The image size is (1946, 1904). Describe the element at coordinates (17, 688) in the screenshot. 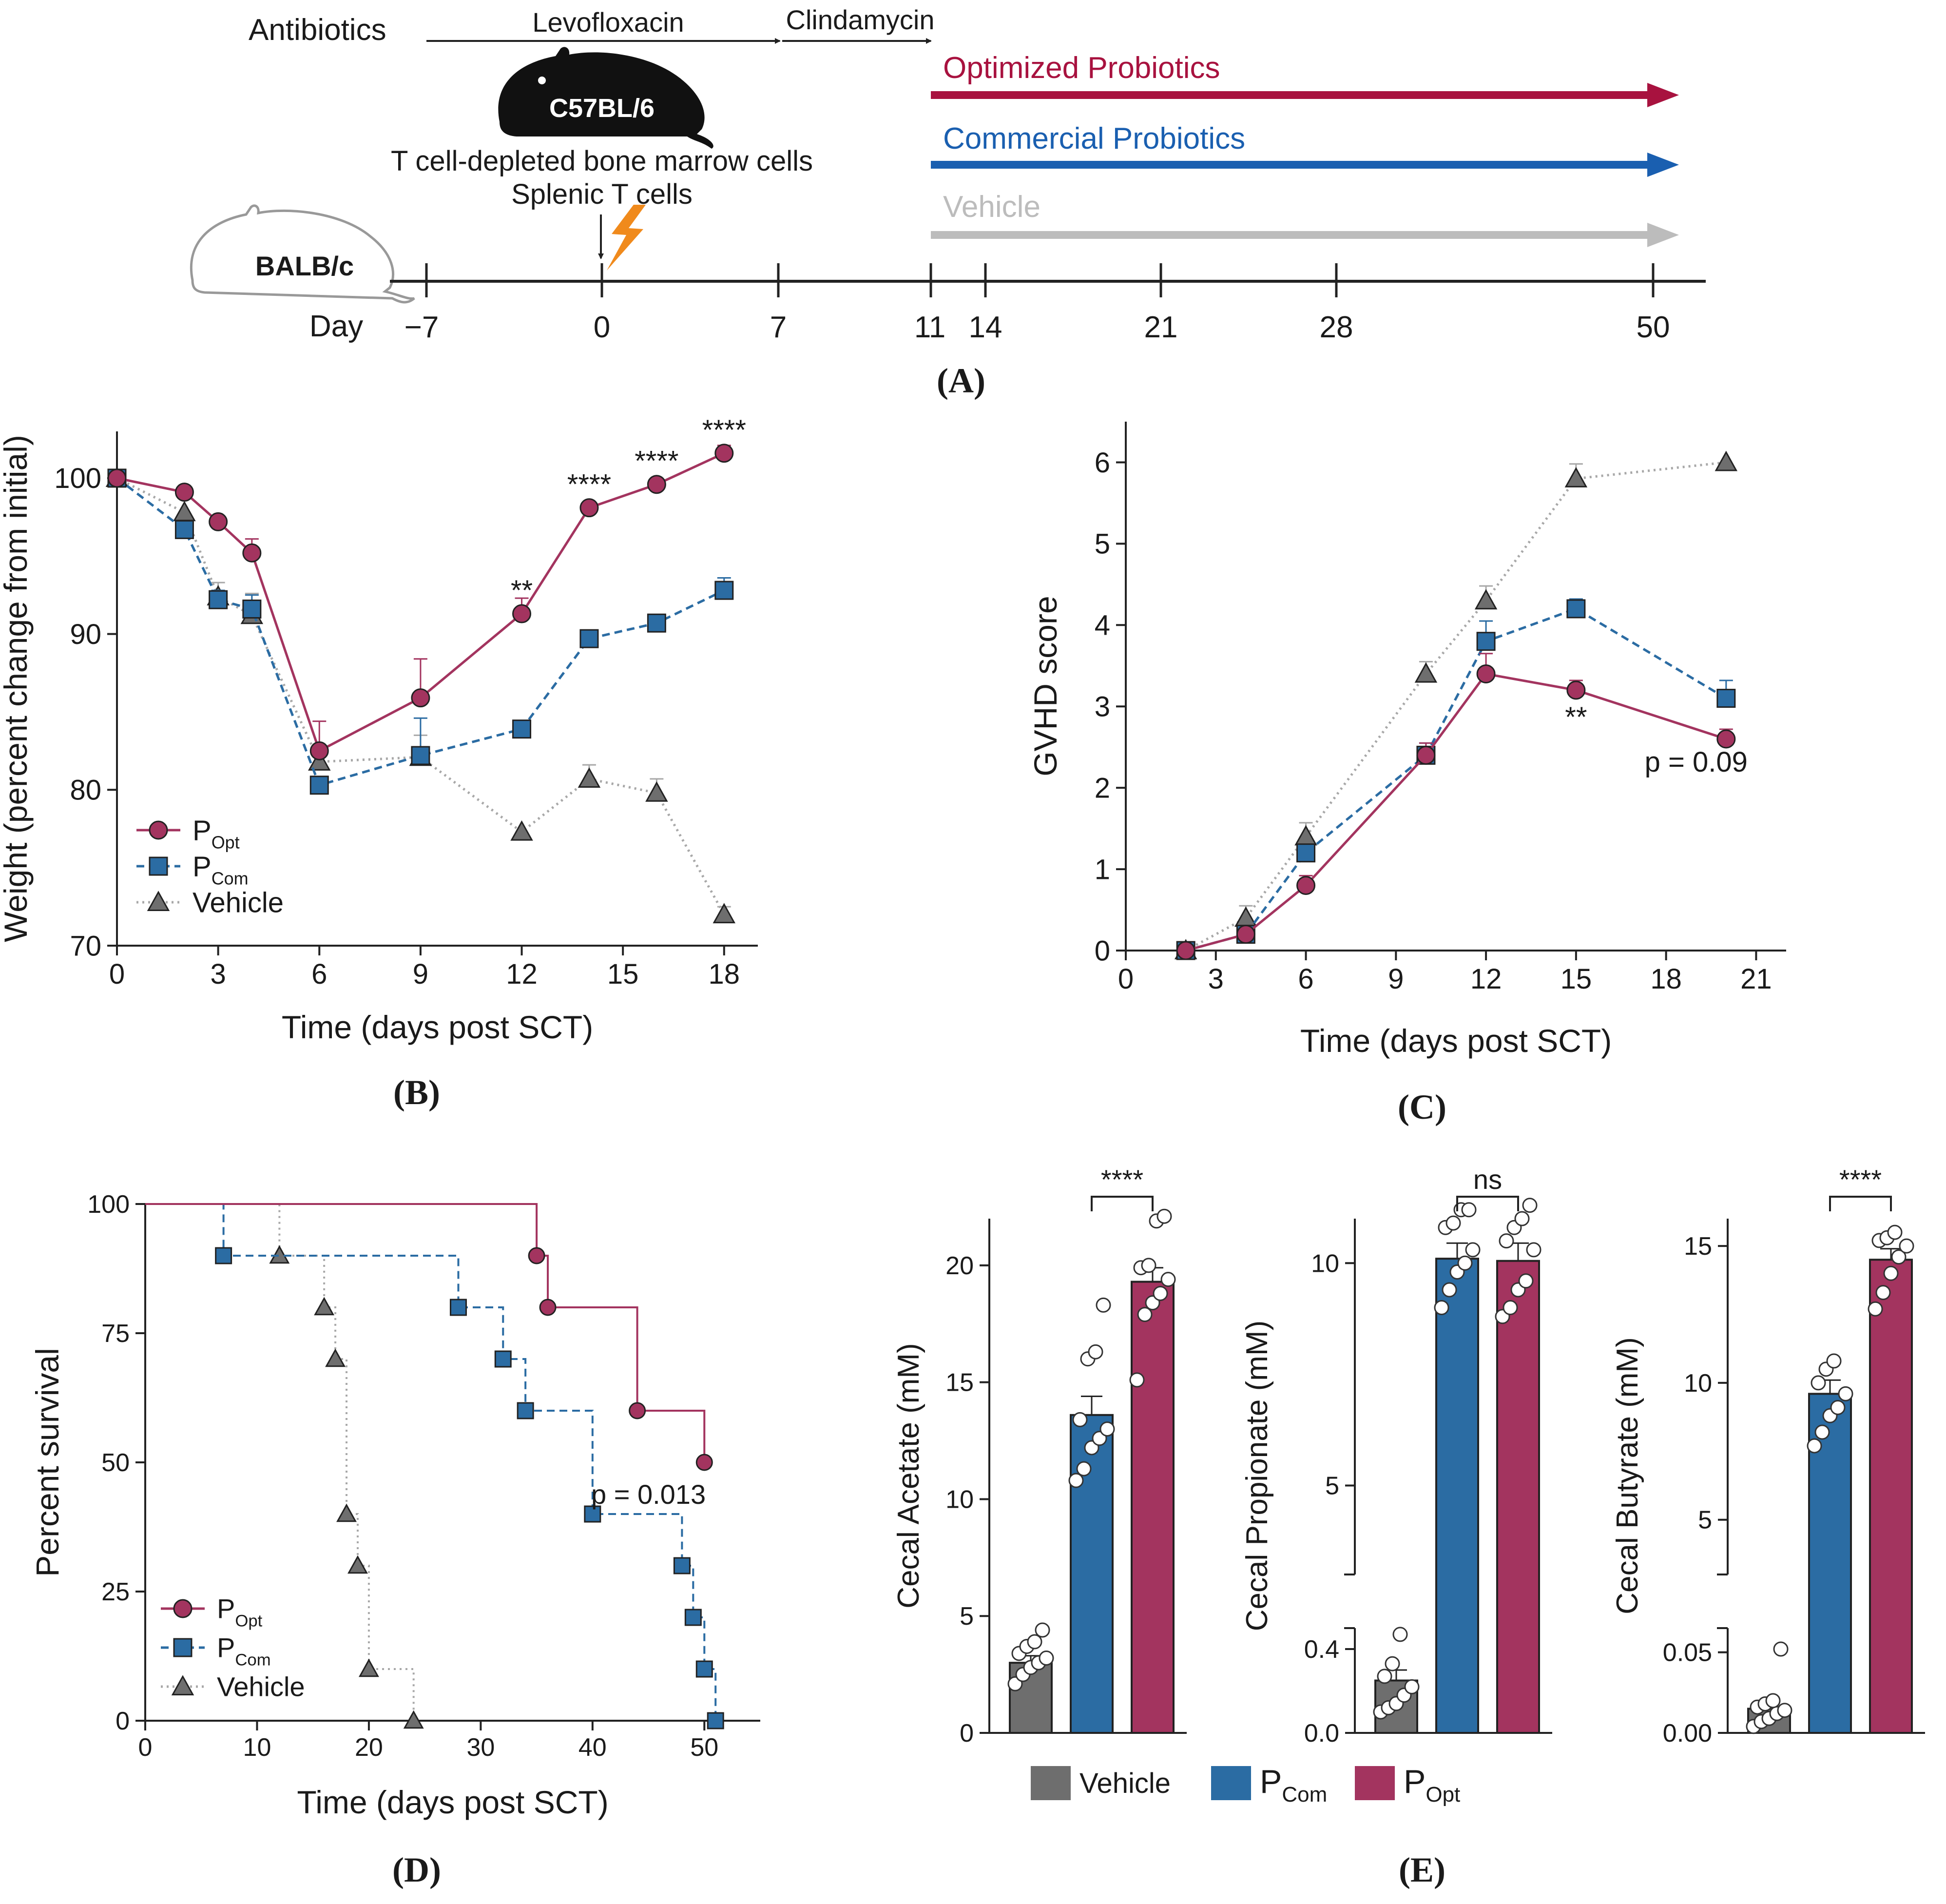

I see `y-axis-title: Weight (percent change from initial)` at that location.